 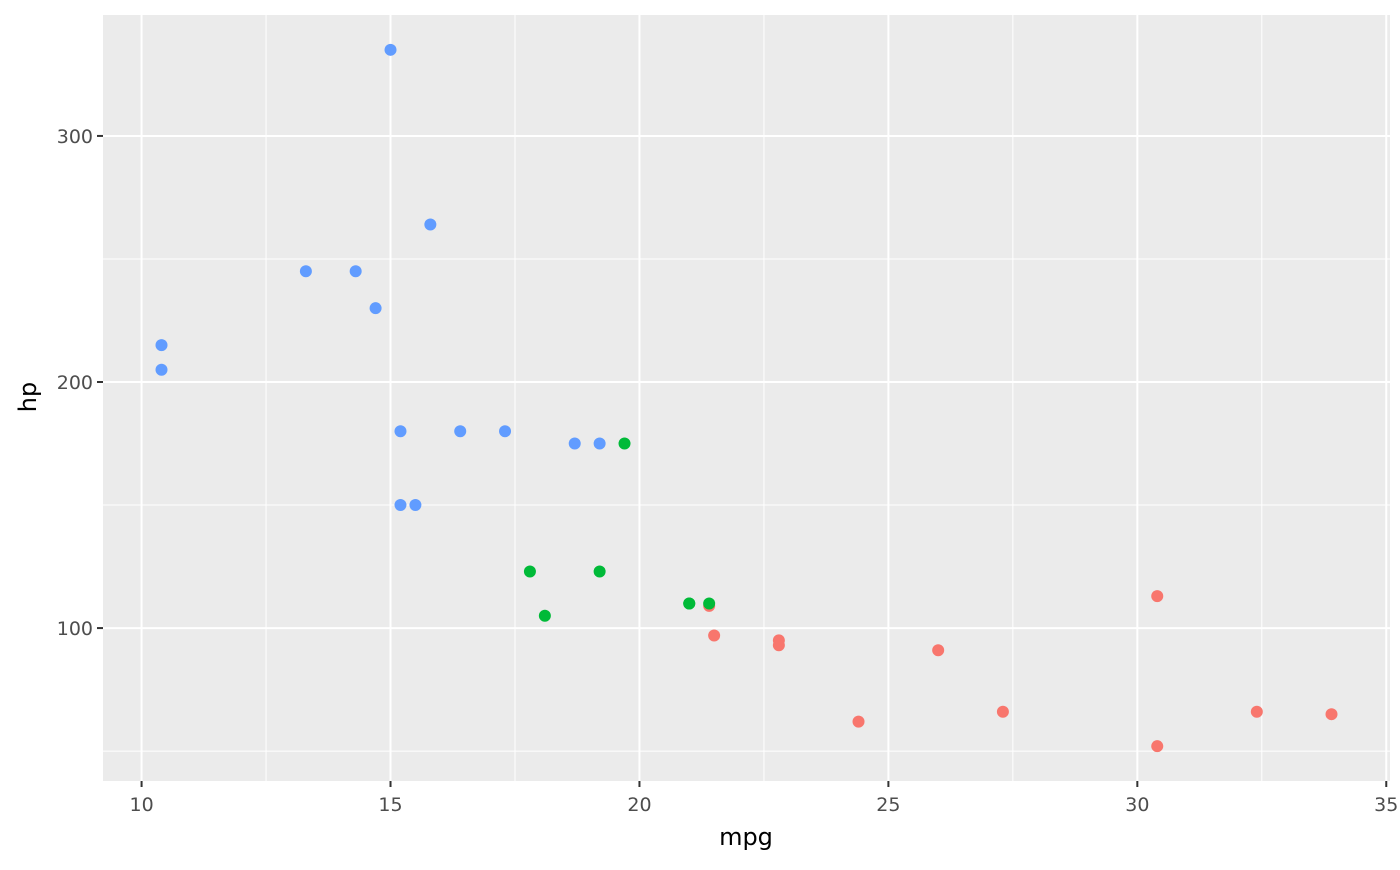 I want to click on x-tick-label: 10, so click(x=141, y=805).